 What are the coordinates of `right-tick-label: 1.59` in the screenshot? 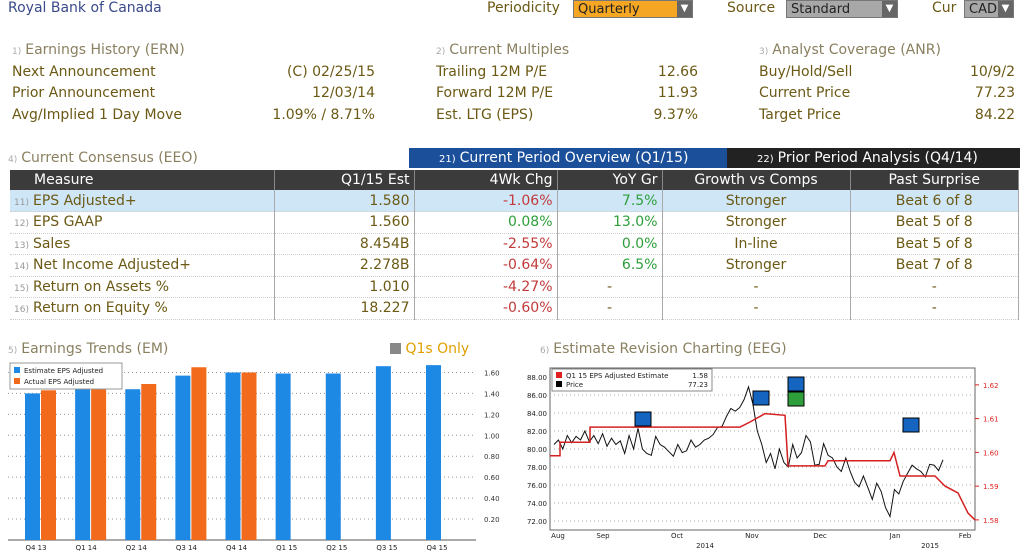 It's located at (991, 487).